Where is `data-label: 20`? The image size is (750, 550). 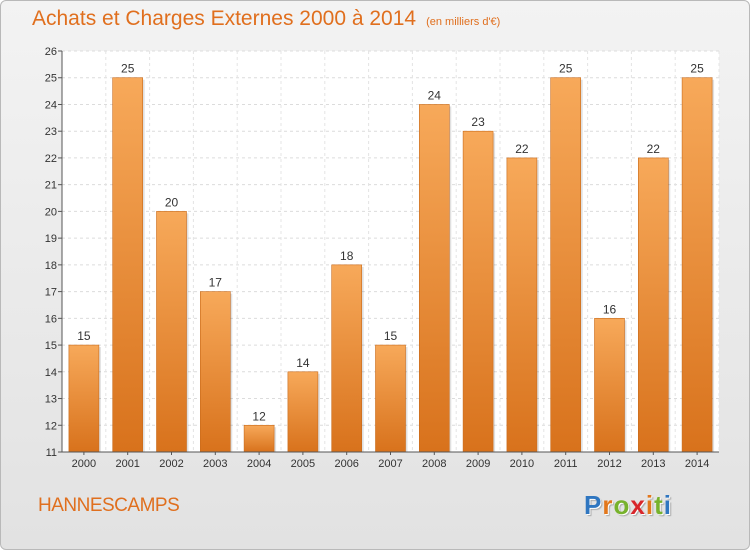
data-label: 20 is located at coordinates (172, 202).